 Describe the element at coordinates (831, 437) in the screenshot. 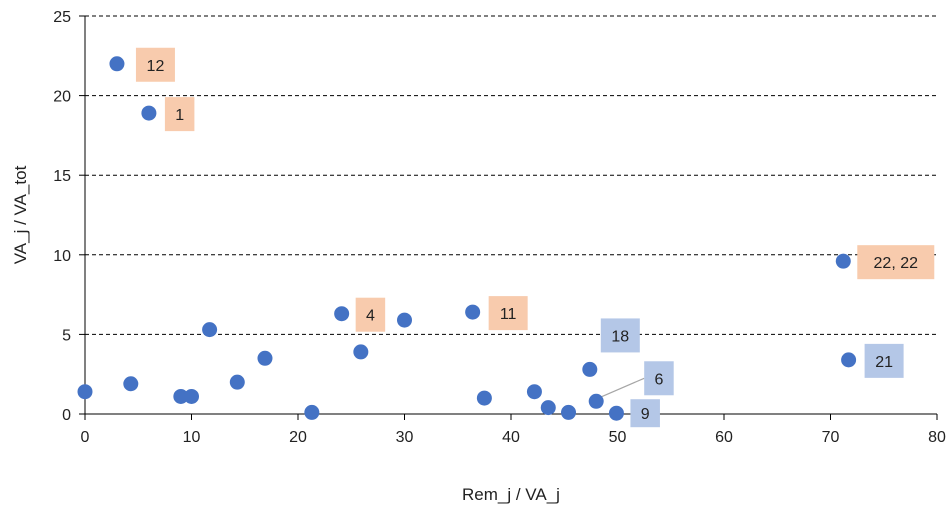

I see `x-tick-label: 70` at that location.